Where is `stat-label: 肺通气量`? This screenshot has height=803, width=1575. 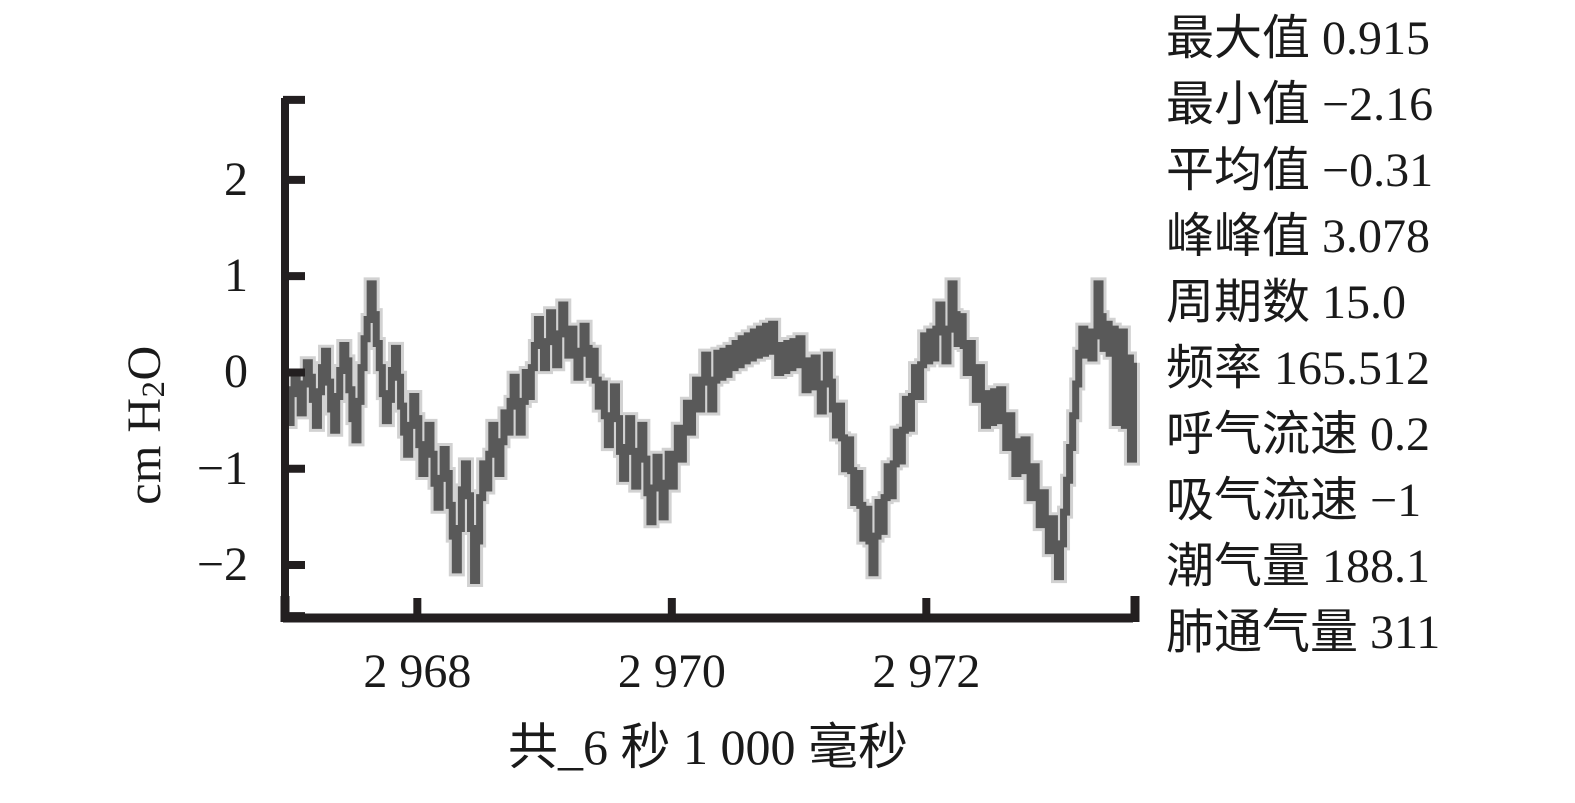 stat-label: 肺通气量 is located at coordinates (1262, 632).